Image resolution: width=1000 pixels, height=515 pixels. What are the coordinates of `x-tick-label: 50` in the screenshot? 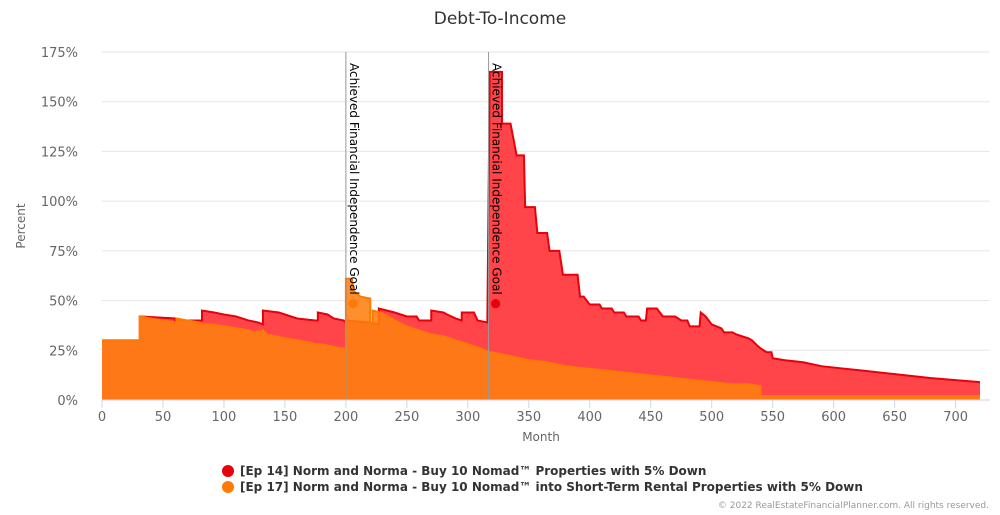 It's located at (163, 417).